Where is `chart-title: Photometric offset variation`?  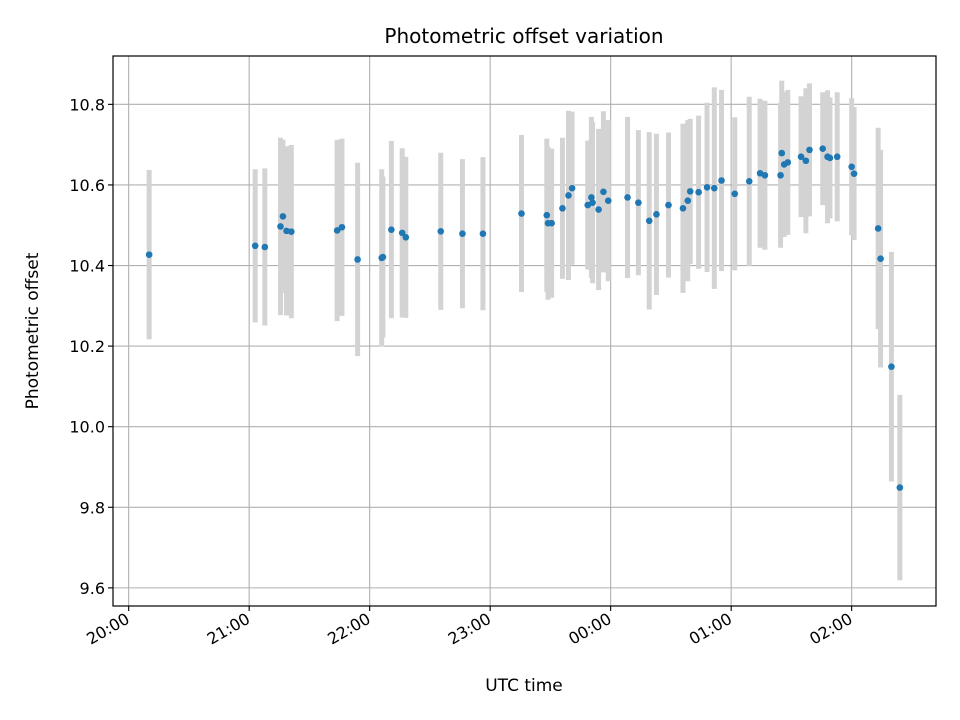 chart-title: Photometric offset variation is located at coordinates (523, 36).